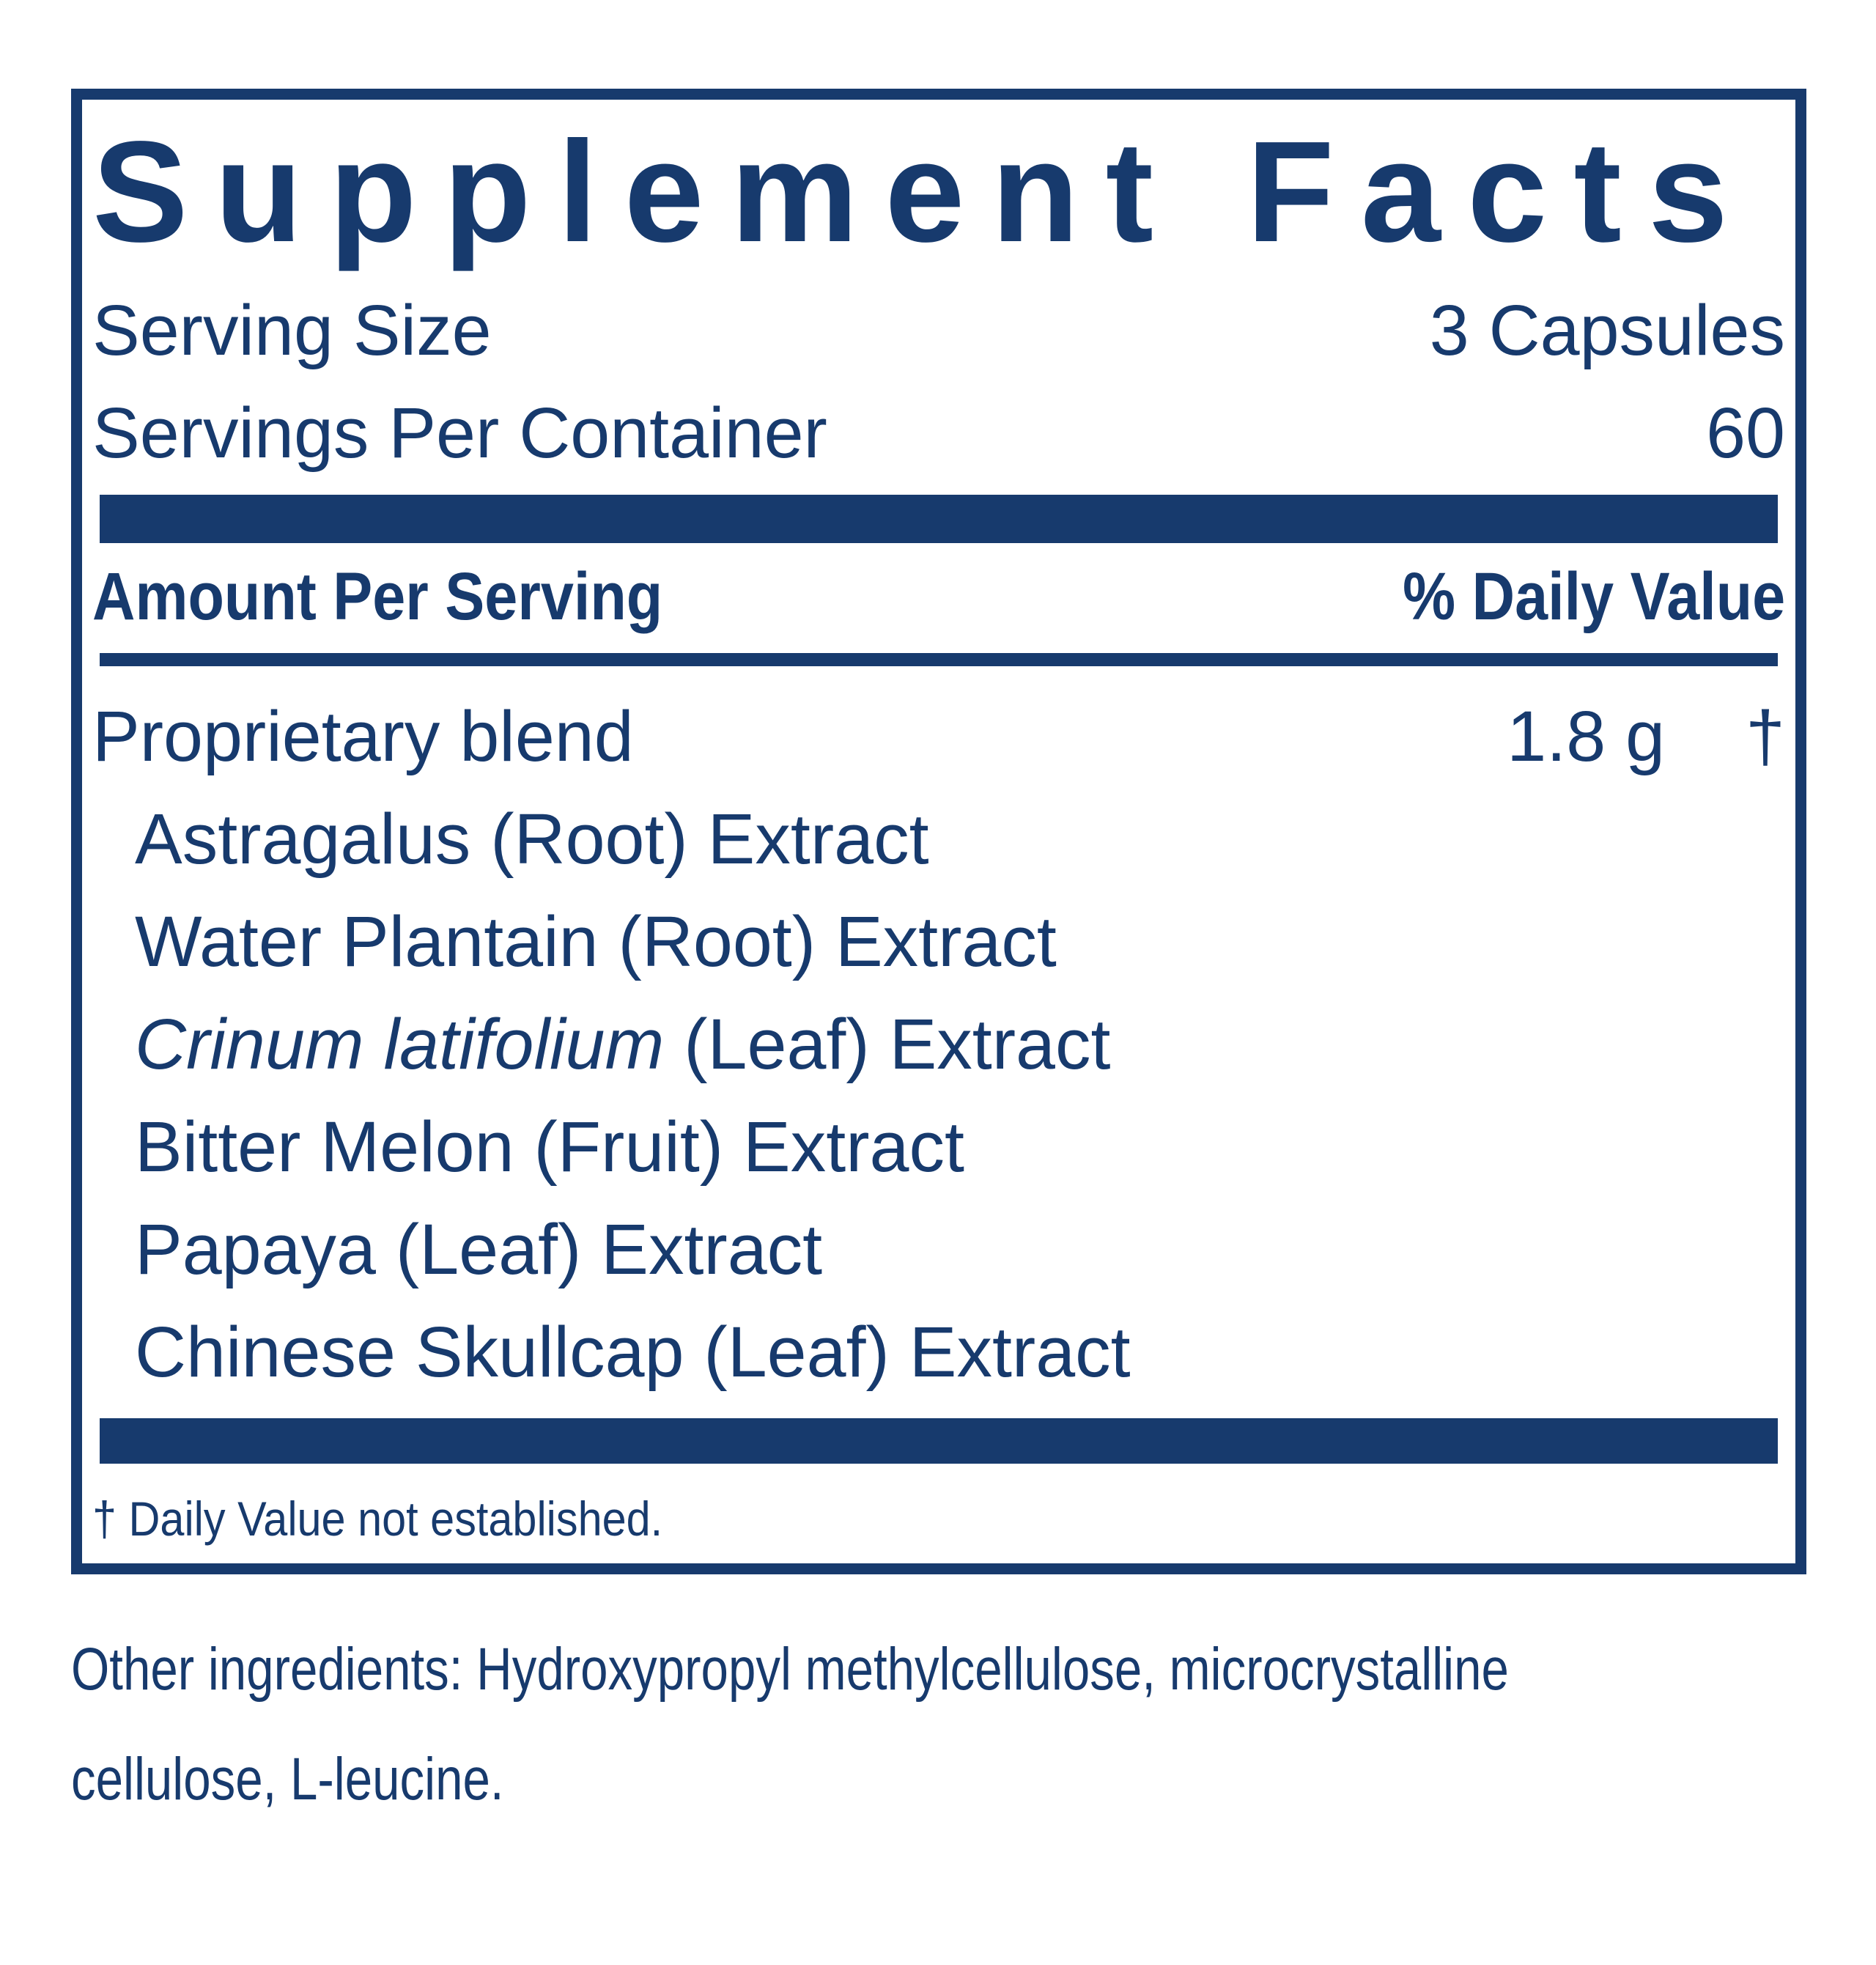  I want to click on blend-component-text: Water Plantain (Root) Extract, so click(596, 942).